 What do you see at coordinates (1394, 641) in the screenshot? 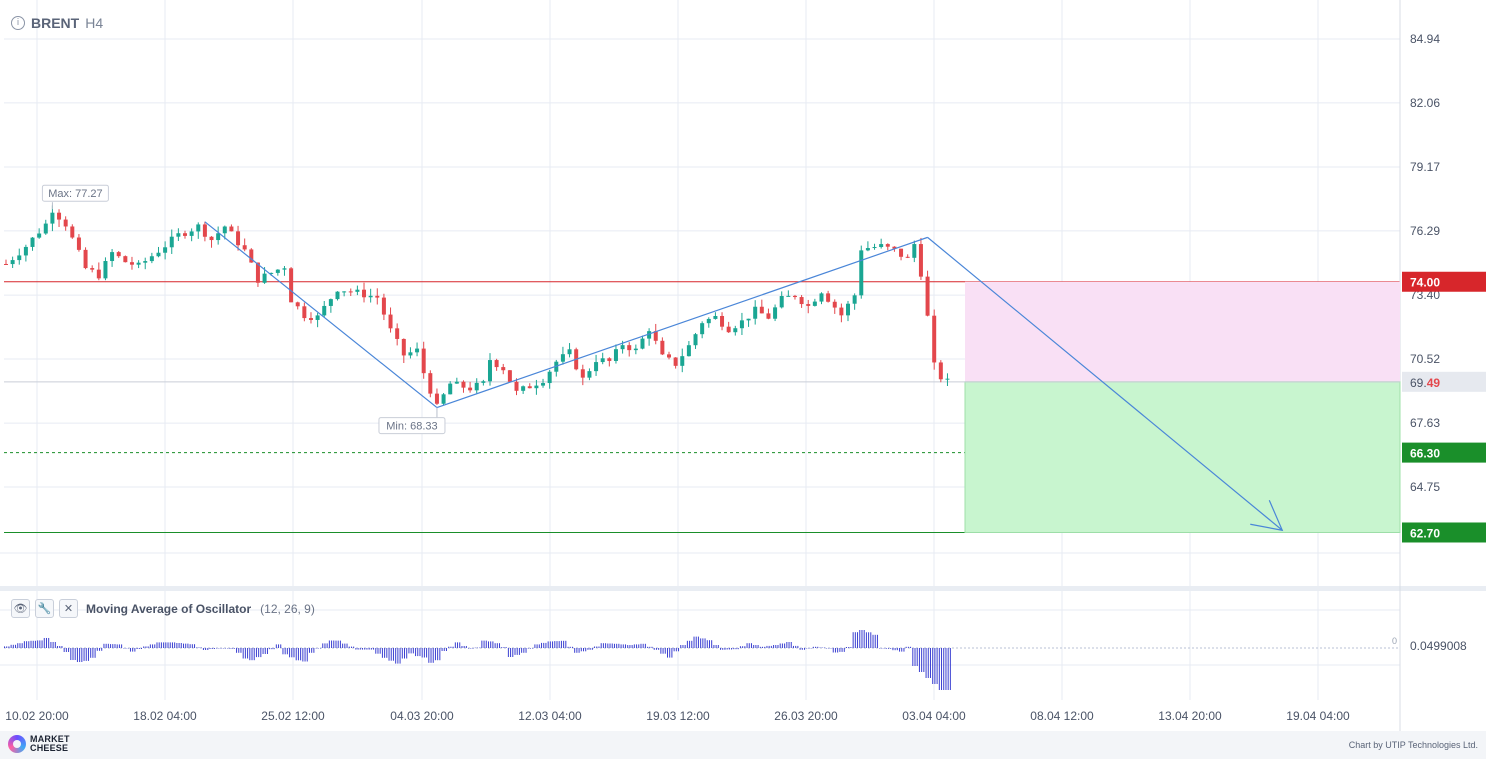
I see `oscillator-zero-label: 0` at bounding box center [1394, 641].